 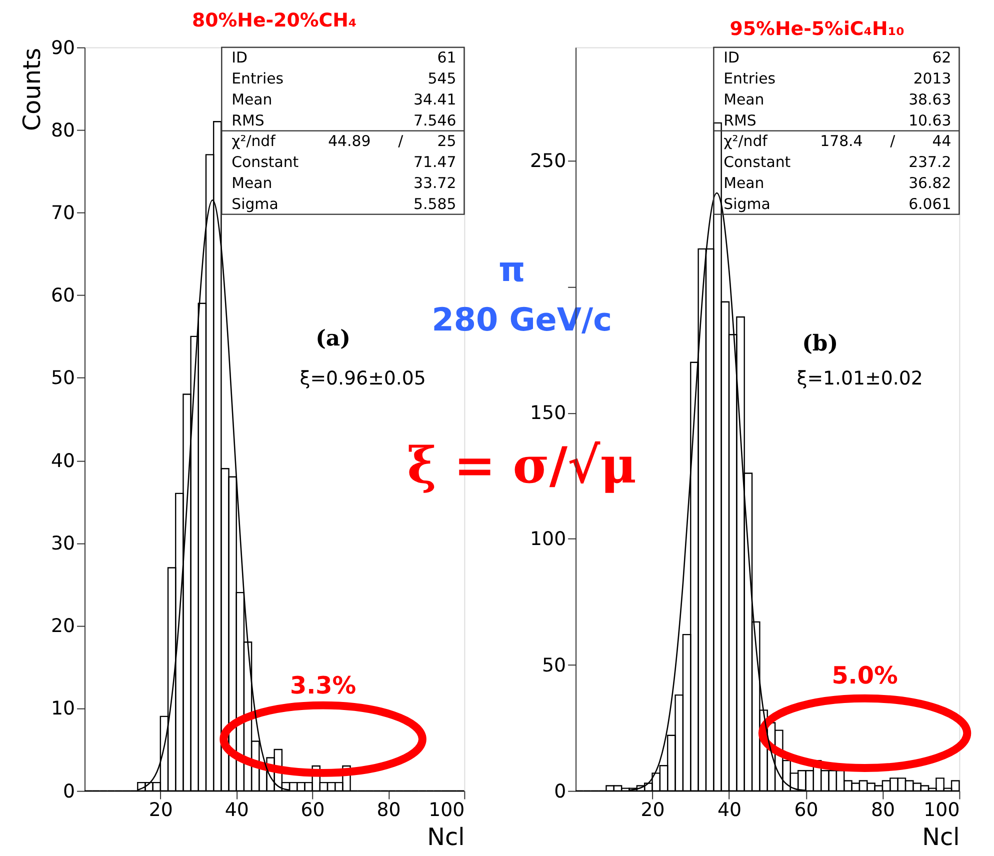 I want to click on annotation: 237.2, so click(x=930, y=162).